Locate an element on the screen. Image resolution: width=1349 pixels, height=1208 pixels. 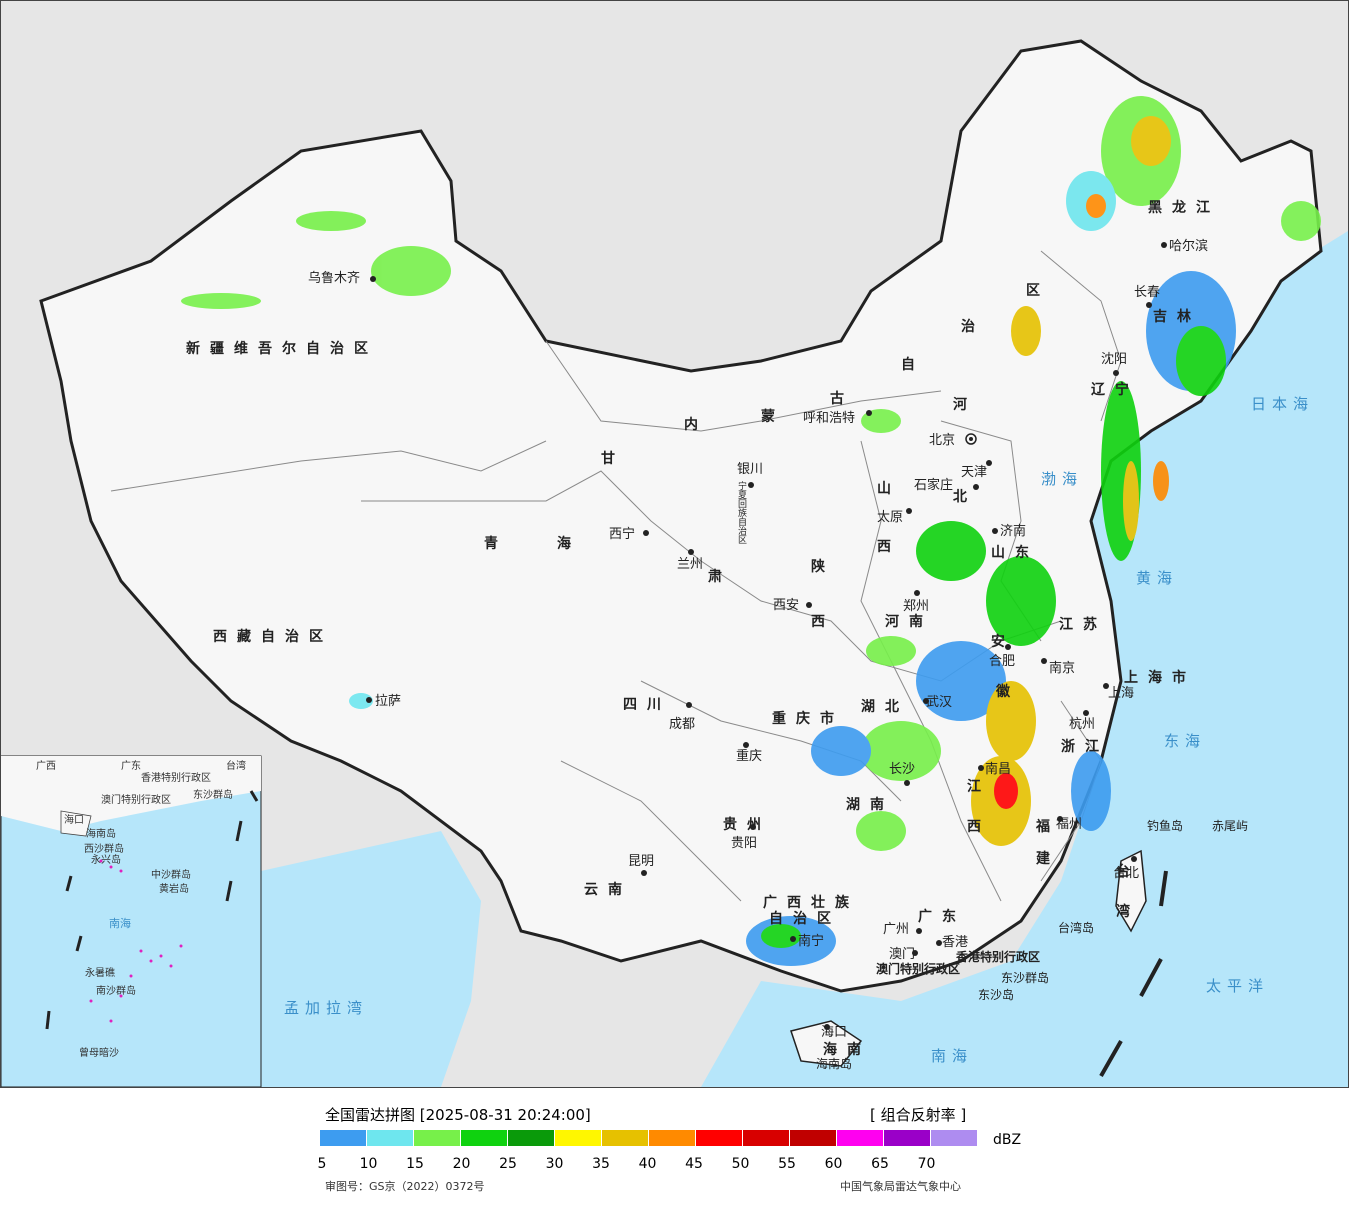
city-xian: 西安 is located at coordinates (786, 605).